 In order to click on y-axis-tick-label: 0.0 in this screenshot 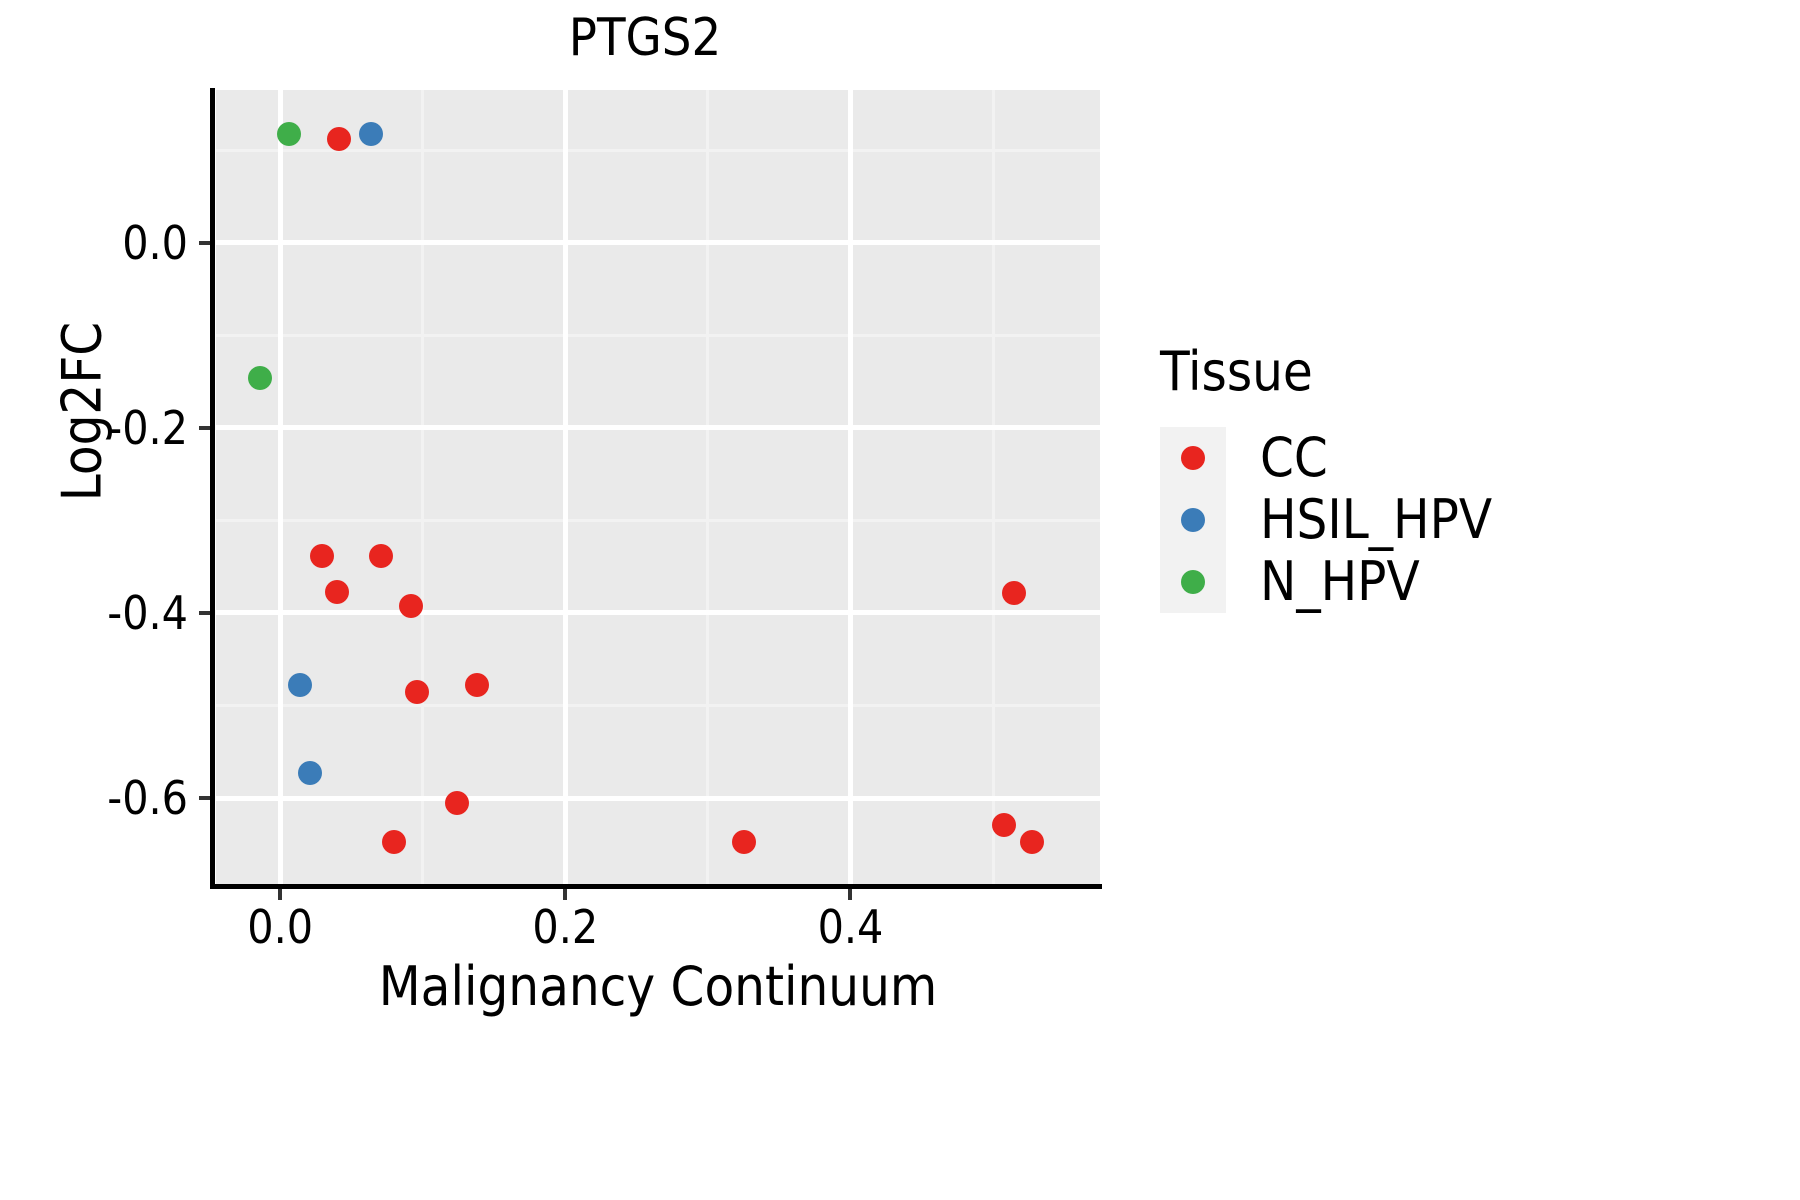, I will do `click(155, 242)`.